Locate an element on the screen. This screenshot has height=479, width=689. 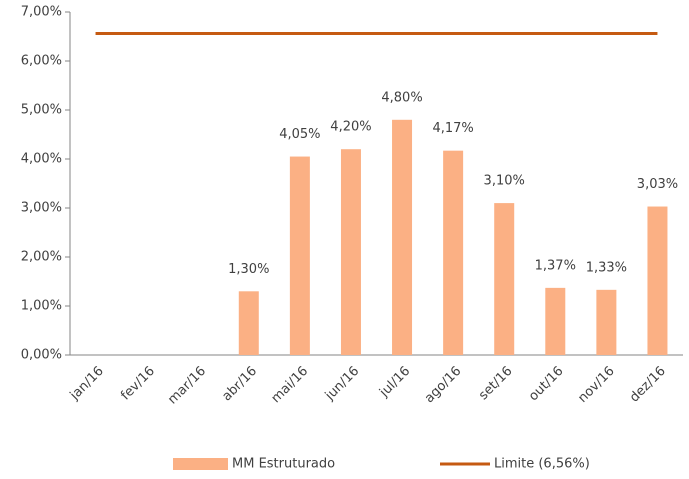
x-tick-label: abr/16 is located at coordinates (239, 384).